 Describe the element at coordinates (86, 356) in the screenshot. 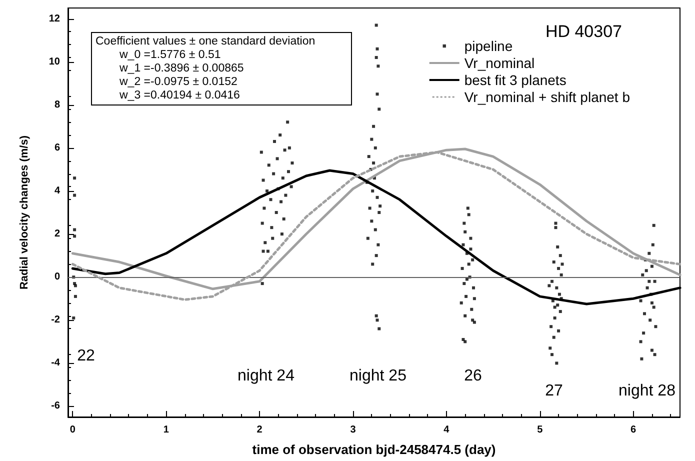

I see `annotation: 22` at that location.